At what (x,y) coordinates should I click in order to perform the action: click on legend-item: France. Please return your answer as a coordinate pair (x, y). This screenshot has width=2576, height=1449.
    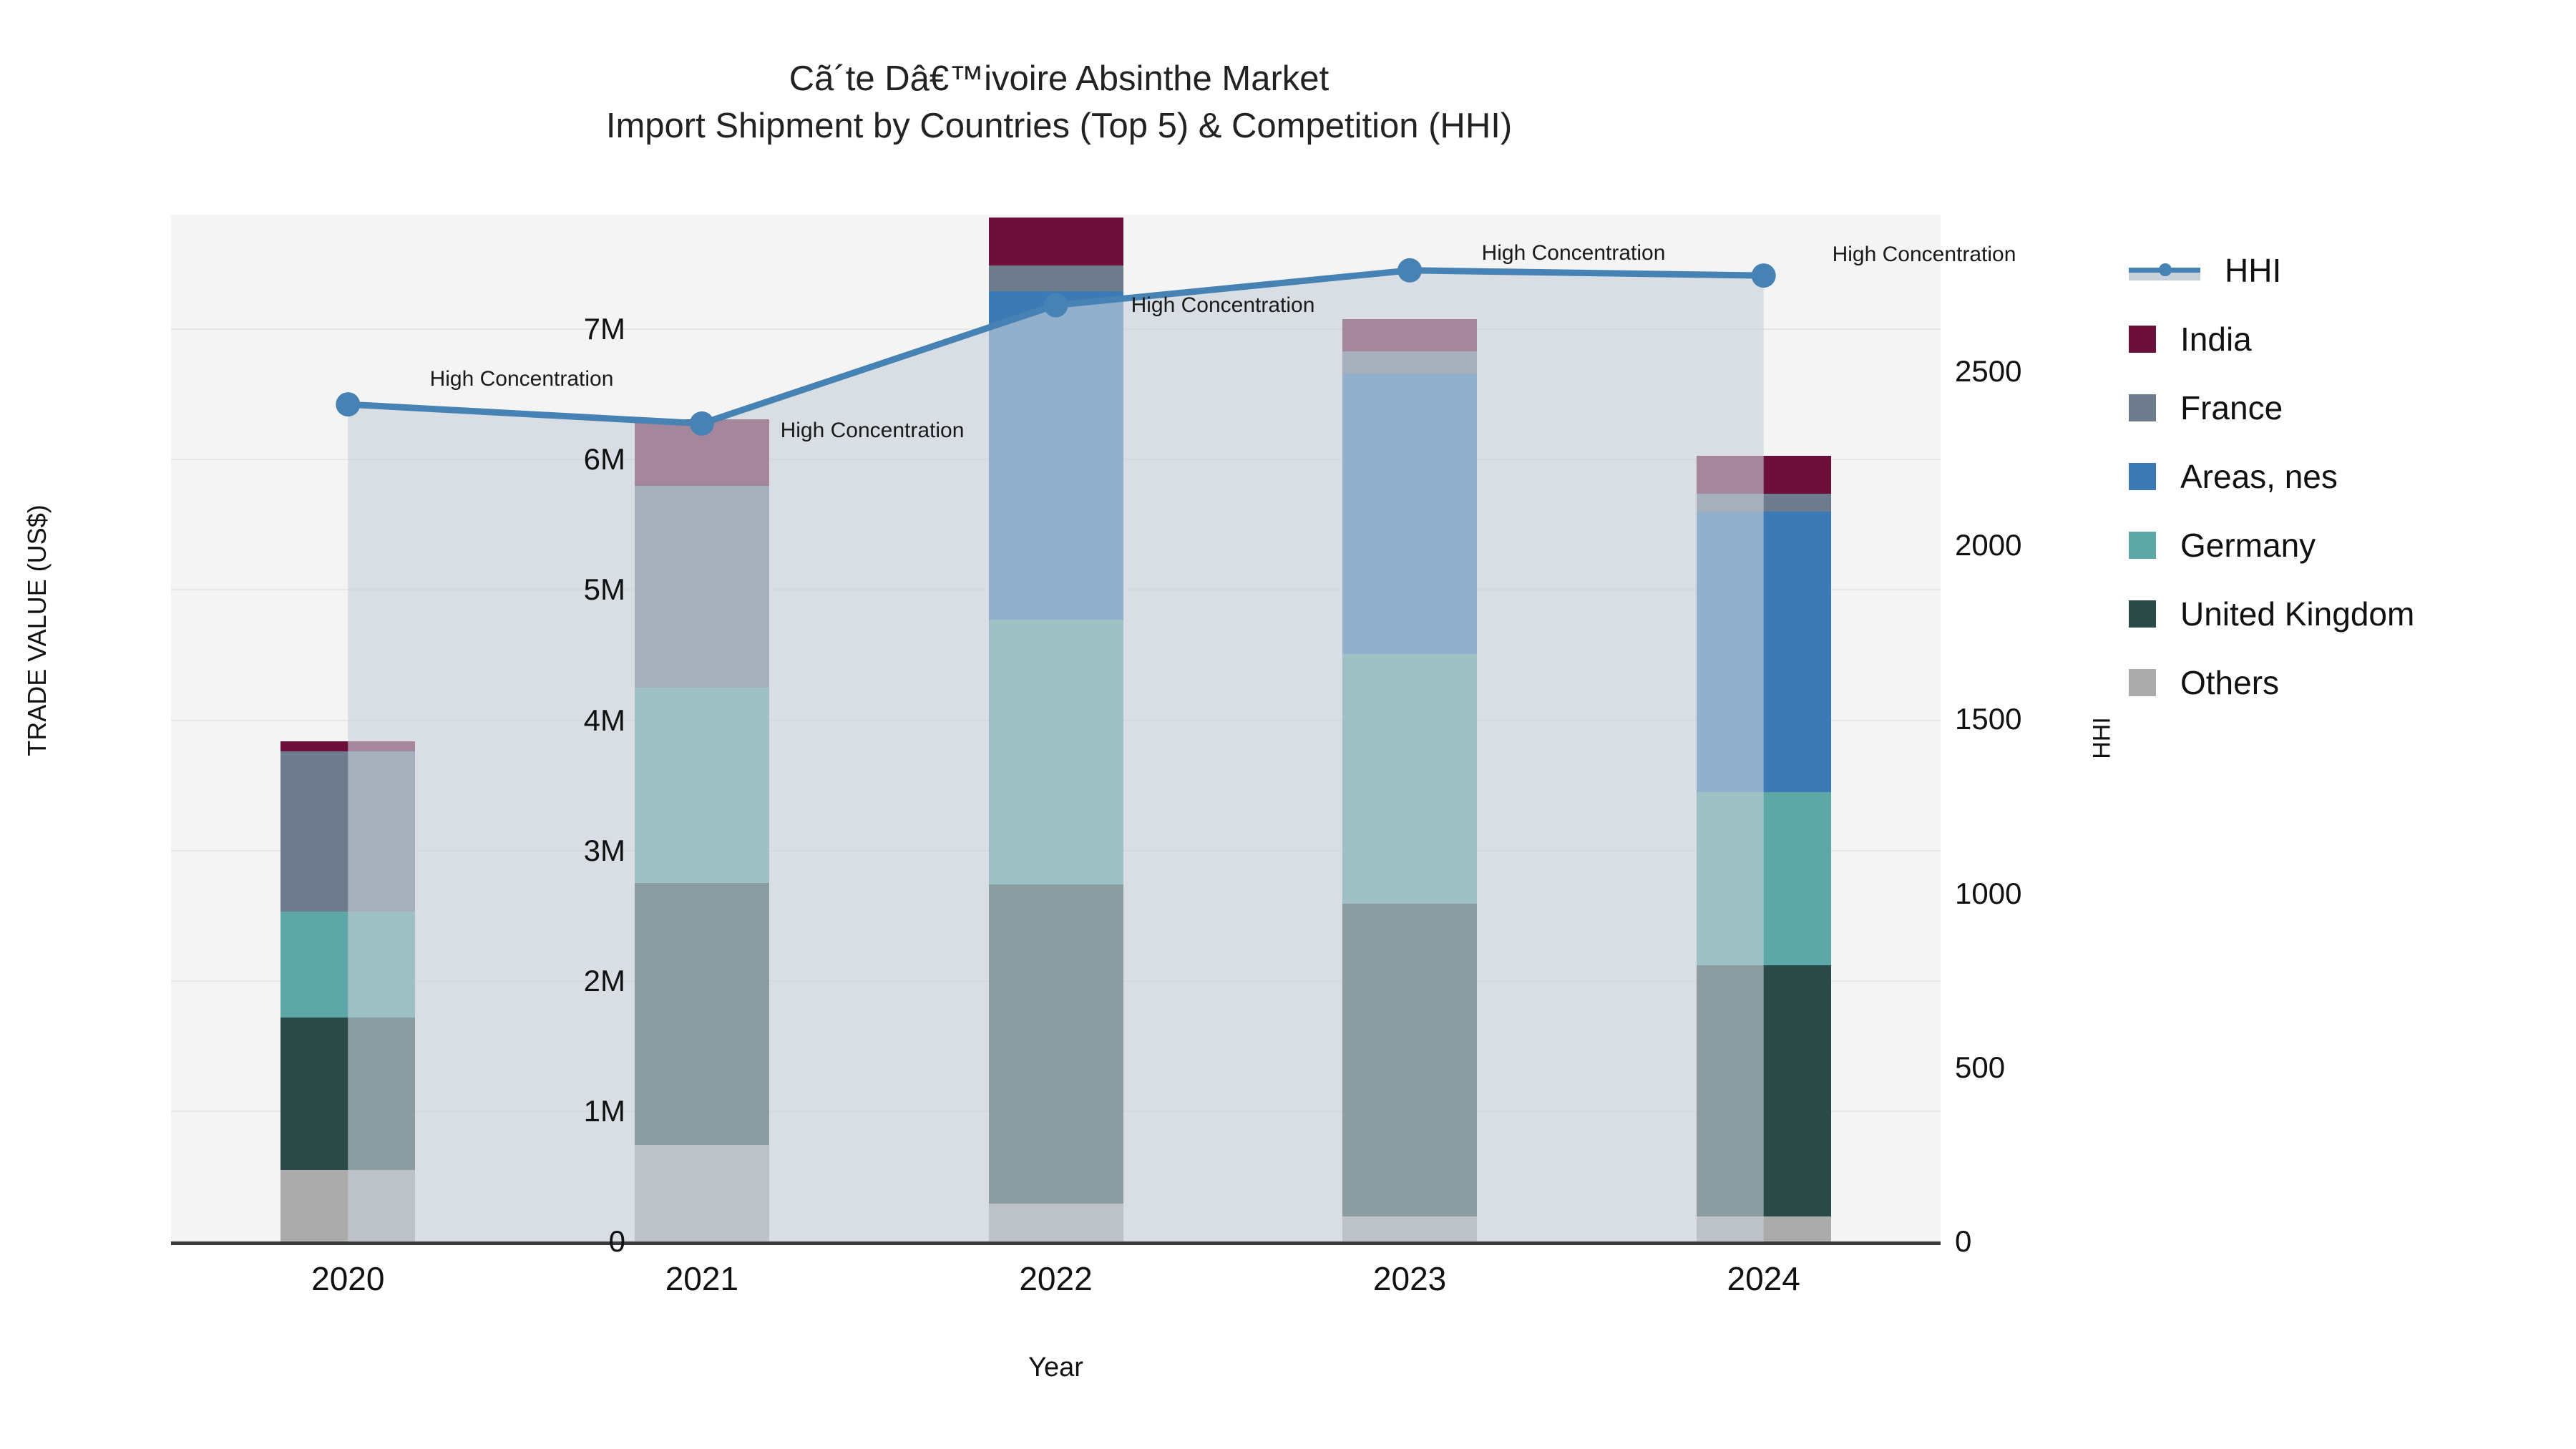
    Looking at the image, I should click on (2271, 408).